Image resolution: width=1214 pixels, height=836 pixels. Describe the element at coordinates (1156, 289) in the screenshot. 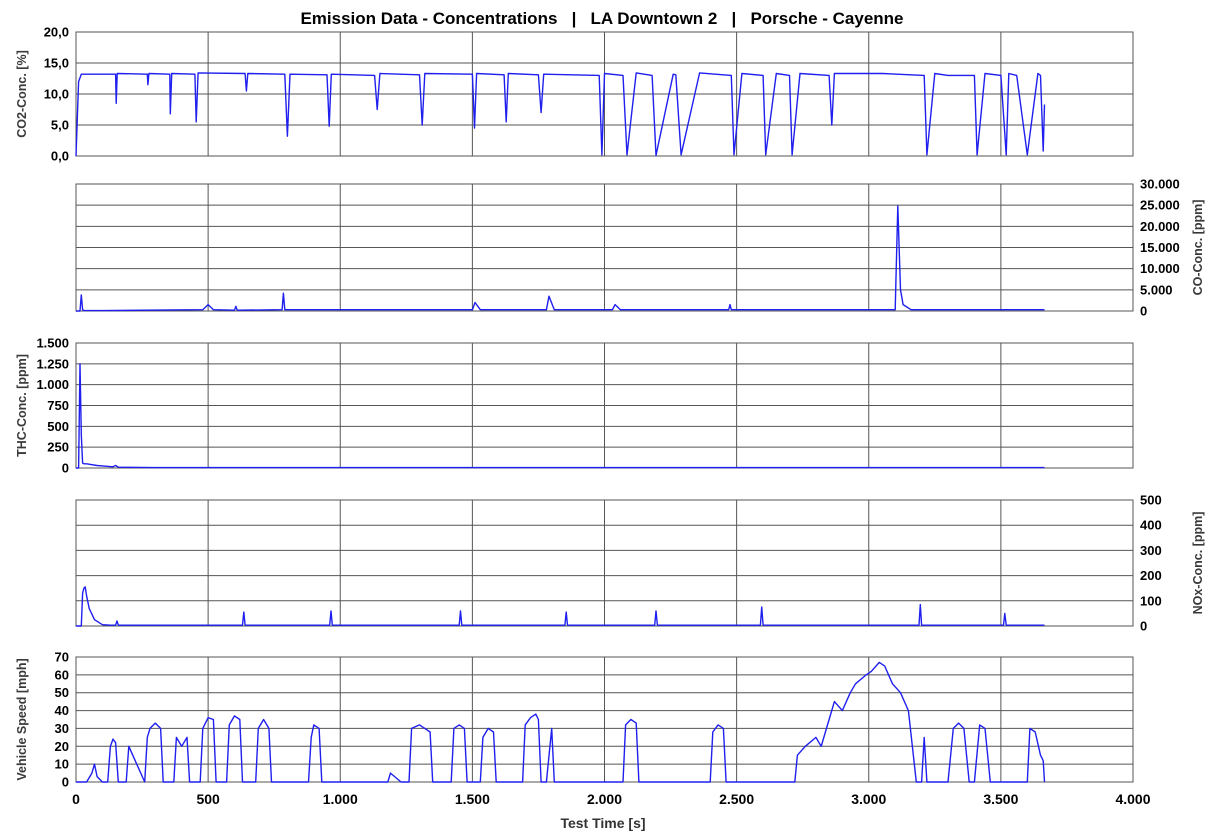

I see `y-tick-label: 5.000` at that location.